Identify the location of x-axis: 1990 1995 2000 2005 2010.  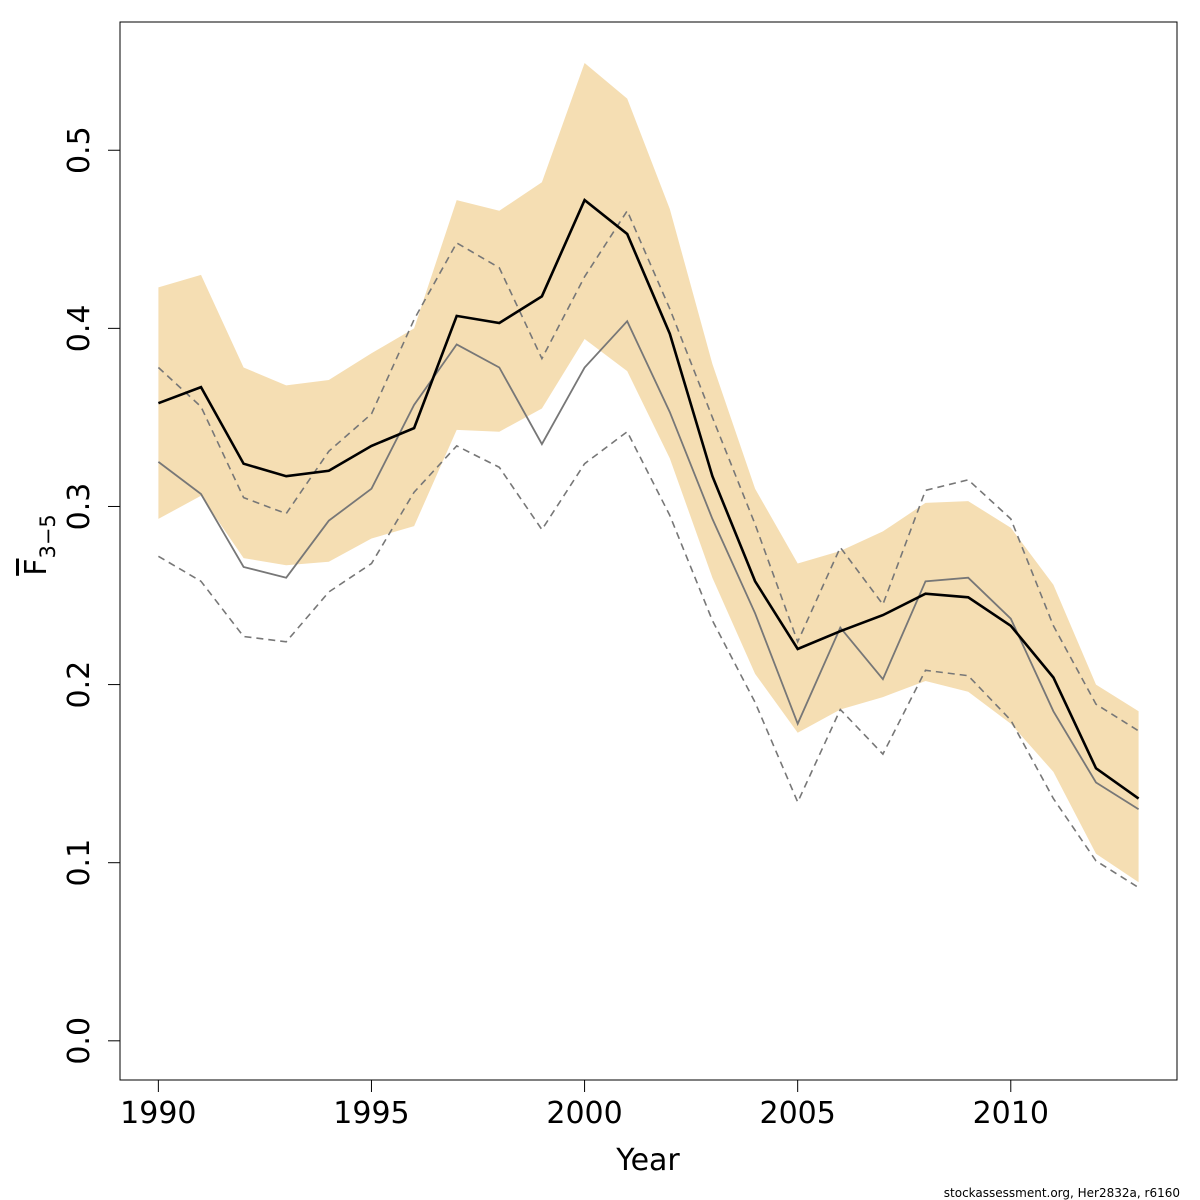
(584, 1105).